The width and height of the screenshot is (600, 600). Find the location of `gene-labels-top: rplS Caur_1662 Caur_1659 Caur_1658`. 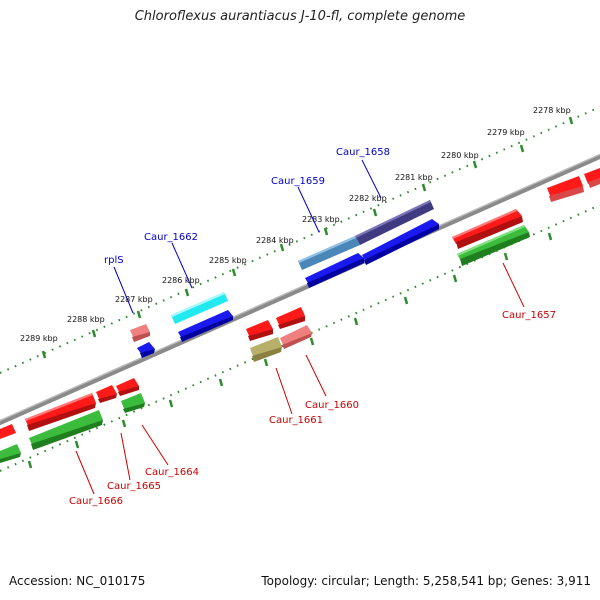

gene-labels-top: rplS Caur_1662 Caur_1659 Caur_1658 is located at coordinates (247, 206).